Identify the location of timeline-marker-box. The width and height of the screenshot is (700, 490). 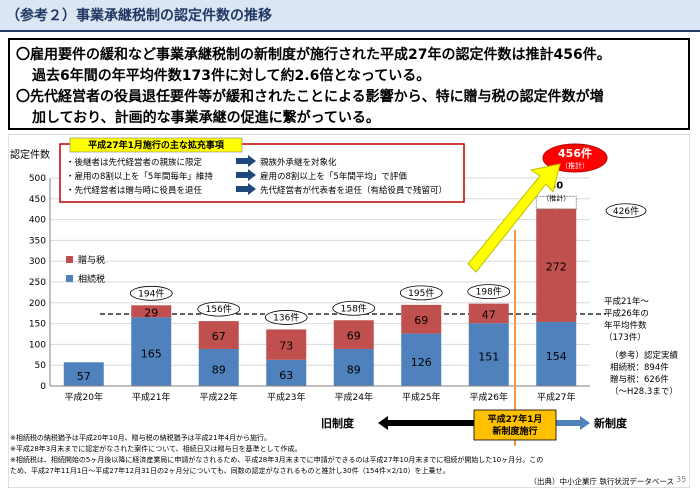
(515, 425).